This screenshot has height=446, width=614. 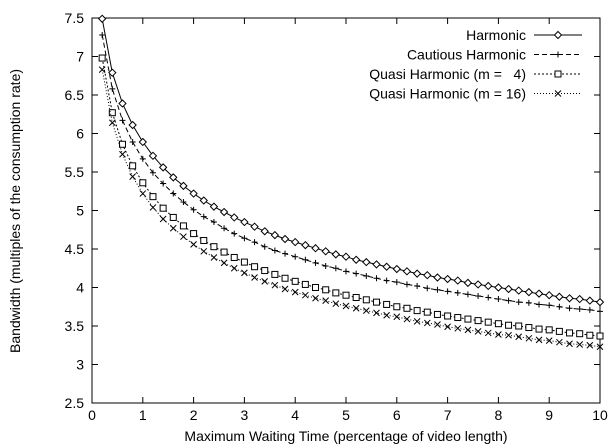 I want to click on legend-label: Harmonic, so click(x=496, y=35).